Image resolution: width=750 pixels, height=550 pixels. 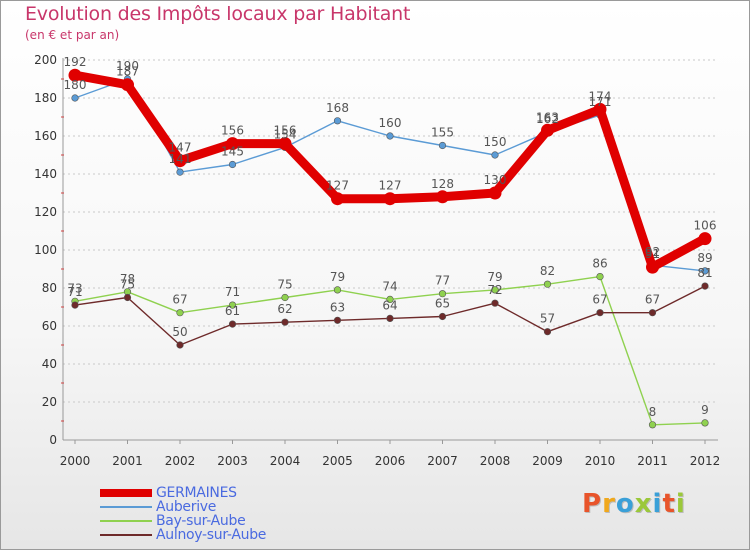 I want to click on y-tick-label: 140, so click(x=45, y=174).